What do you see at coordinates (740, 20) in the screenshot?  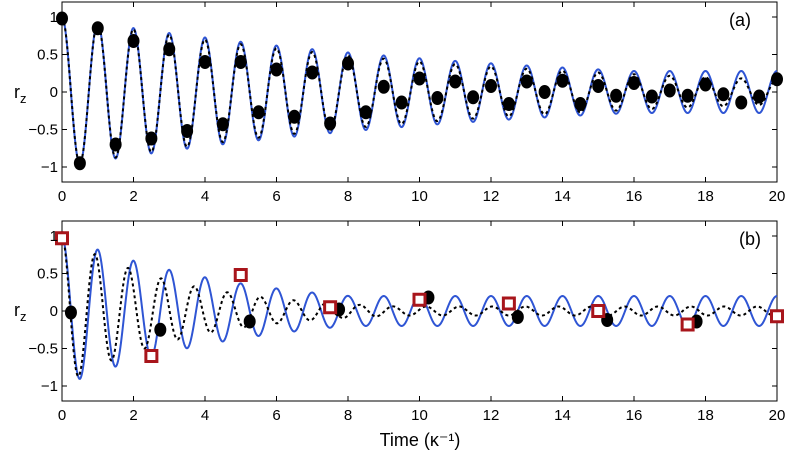 I see `panel-a-label: (a)` at bounding box center [740, 20].